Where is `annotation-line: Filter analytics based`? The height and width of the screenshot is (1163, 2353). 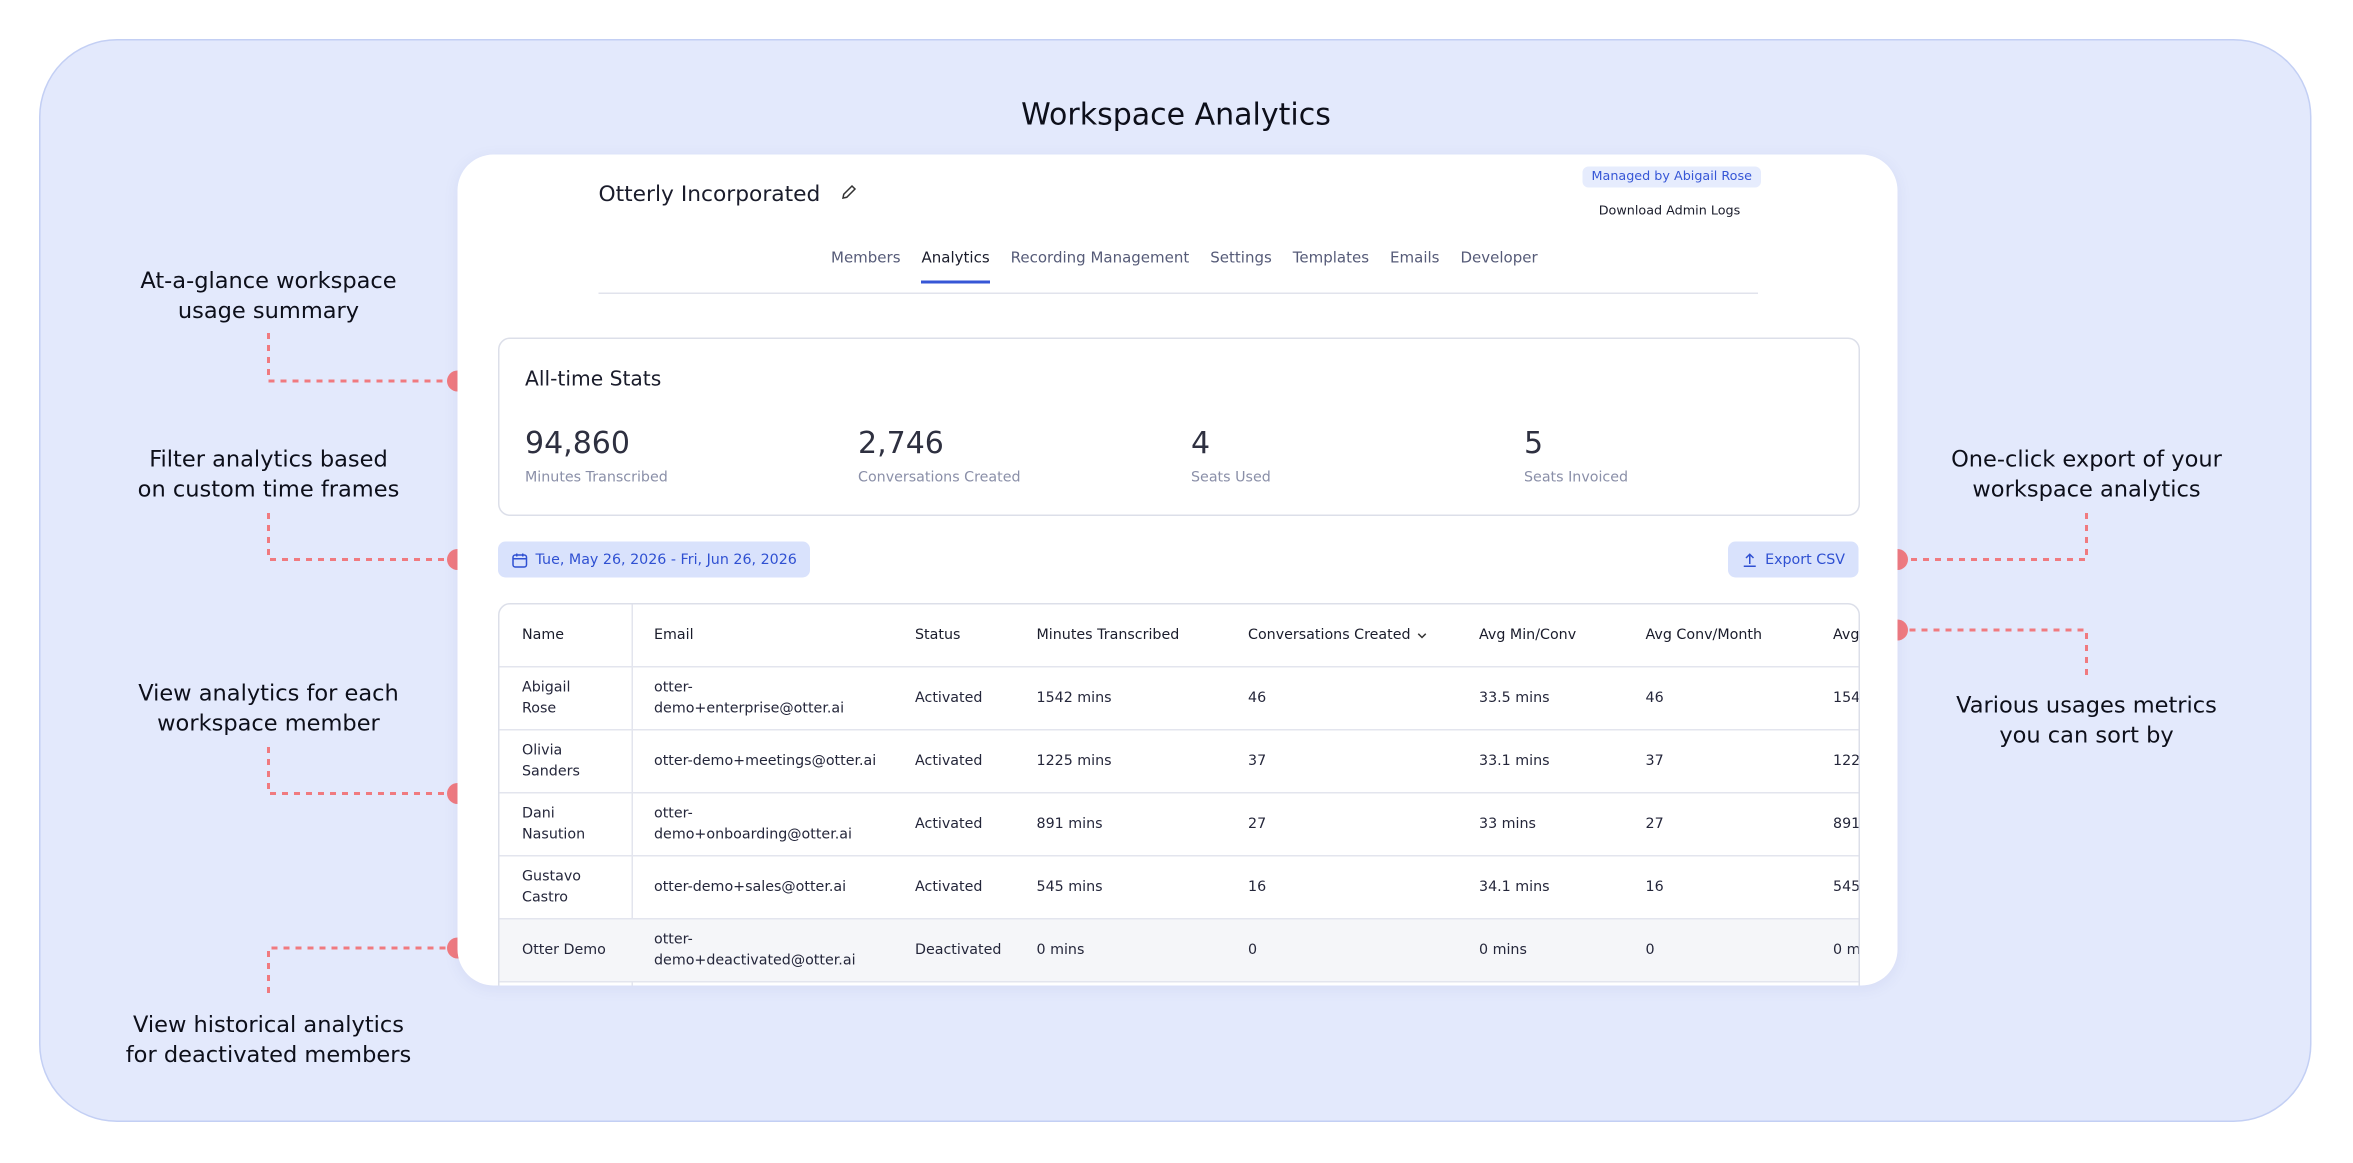
annotation-line: Filter analytics based is located at coordinates (268, 459).